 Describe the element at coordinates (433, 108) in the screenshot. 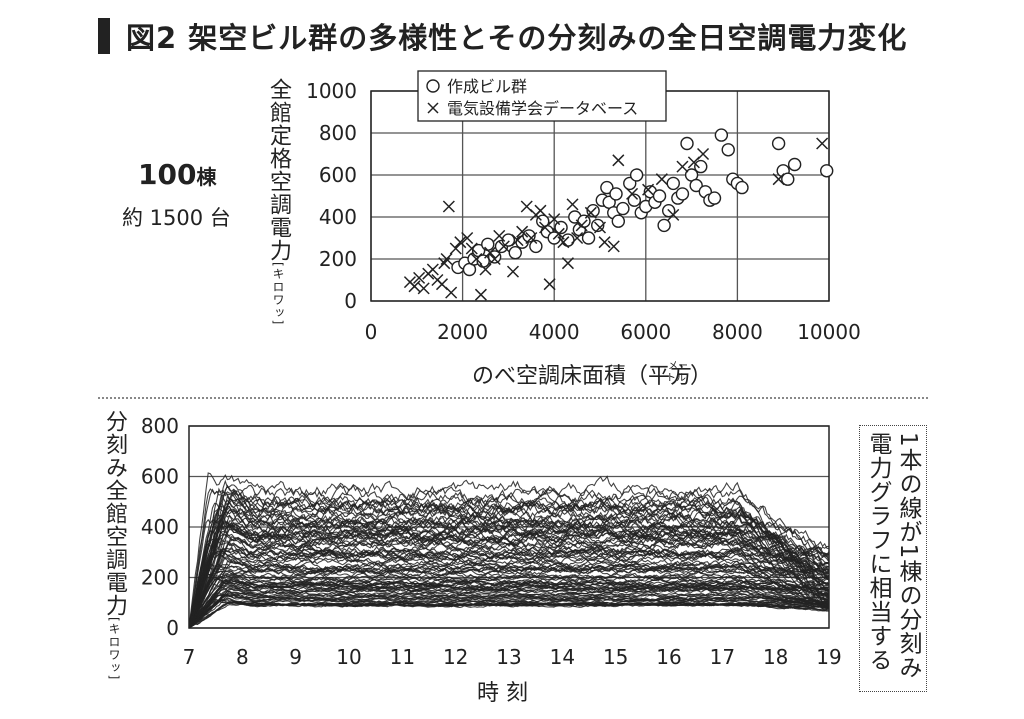

I see `legend-cross-icon` at that location.